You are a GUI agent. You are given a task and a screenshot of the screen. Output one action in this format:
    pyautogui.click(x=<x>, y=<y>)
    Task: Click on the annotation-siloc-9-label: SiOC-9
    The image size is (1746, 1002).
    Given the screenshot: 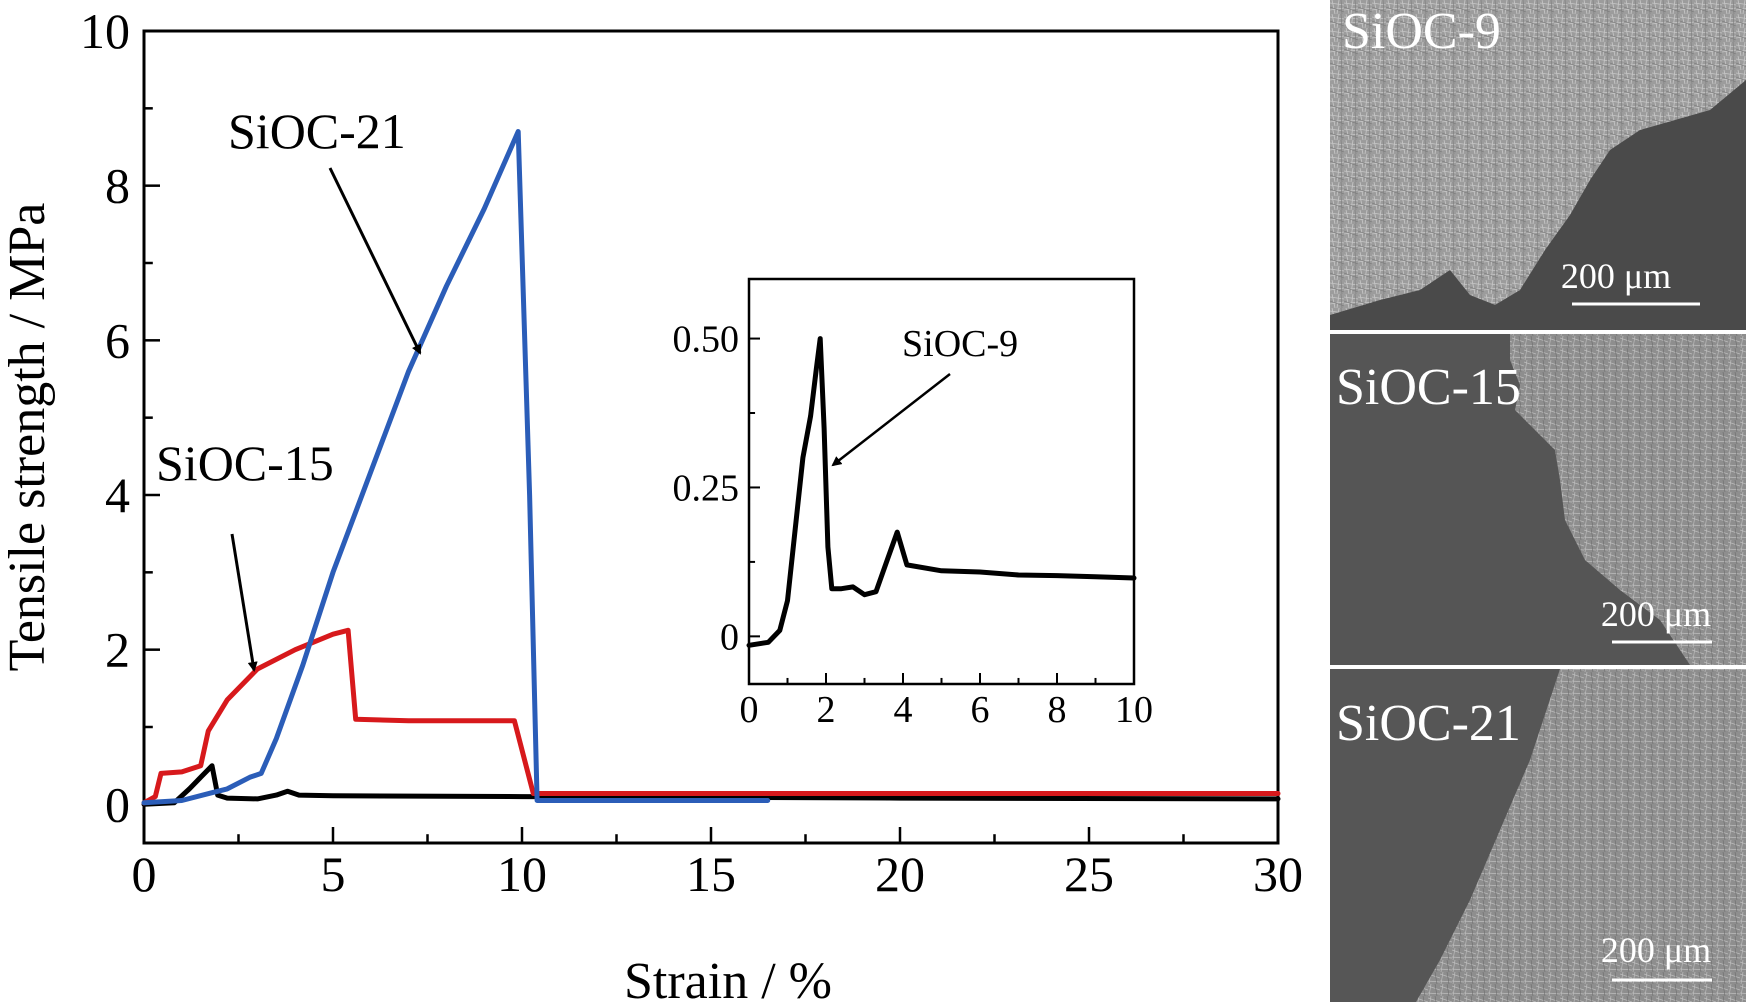 What is the action you would take?
    pyautogui.click(x=960, y=344)
    